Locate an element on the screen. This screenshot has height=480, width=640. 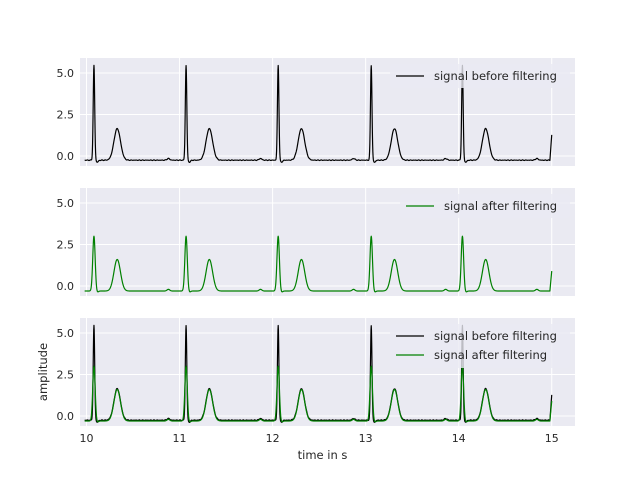
y-axis-label: amplitude is located at coordinates (43, 372).